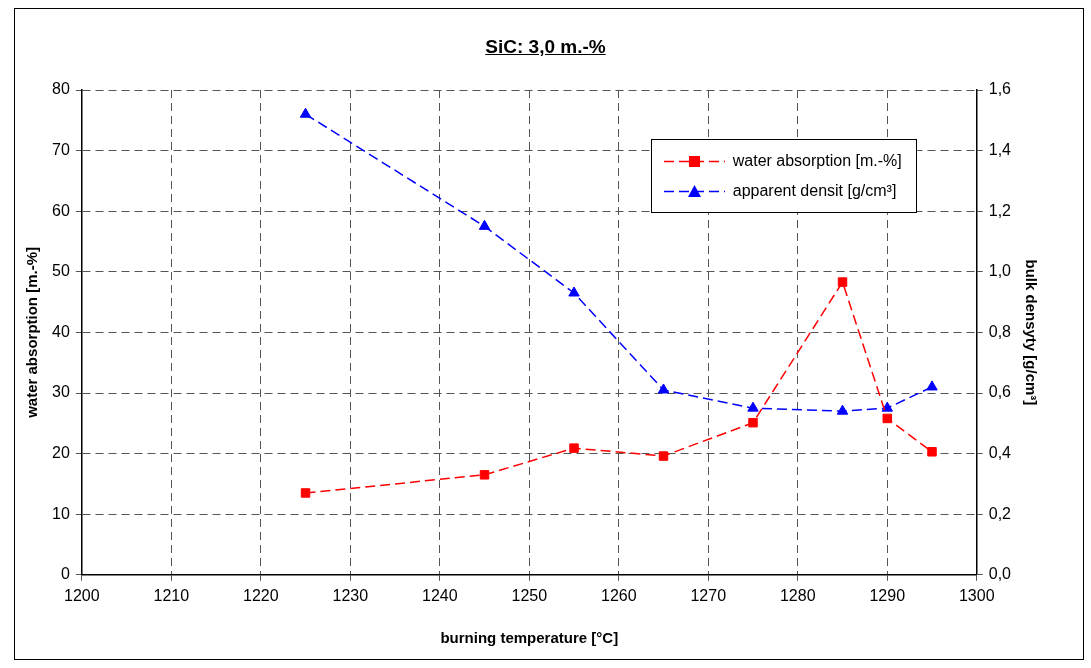 This screenshot has height=668, width=1091. I want to click on x-tick-label: 1240, so click(439, 595).